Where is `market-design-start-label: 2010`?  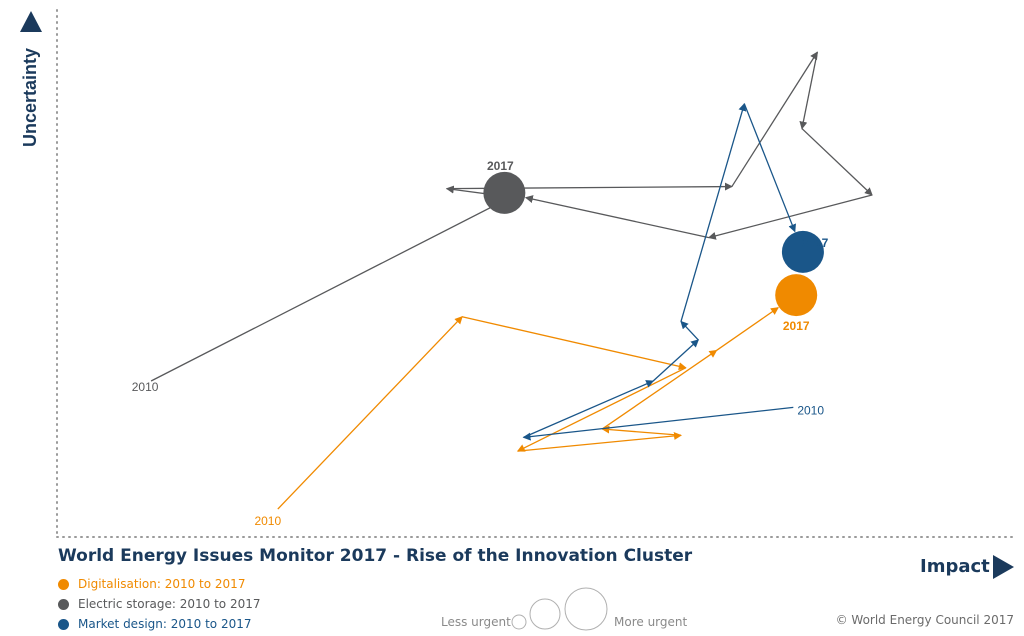 market-design-start-label: 2010 is located at coordinates (810, 410).